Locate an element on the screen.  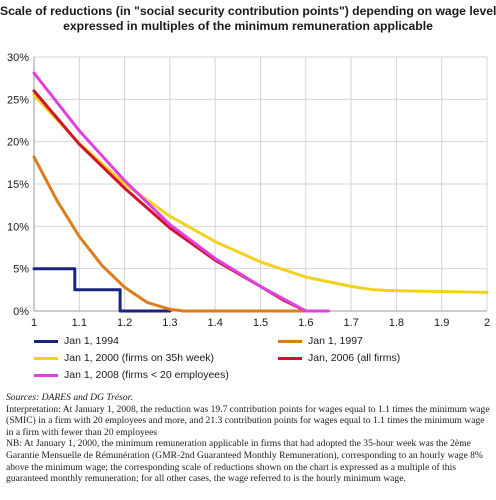
x-tick-label: 1.4 is located at coordinates (215, 323).